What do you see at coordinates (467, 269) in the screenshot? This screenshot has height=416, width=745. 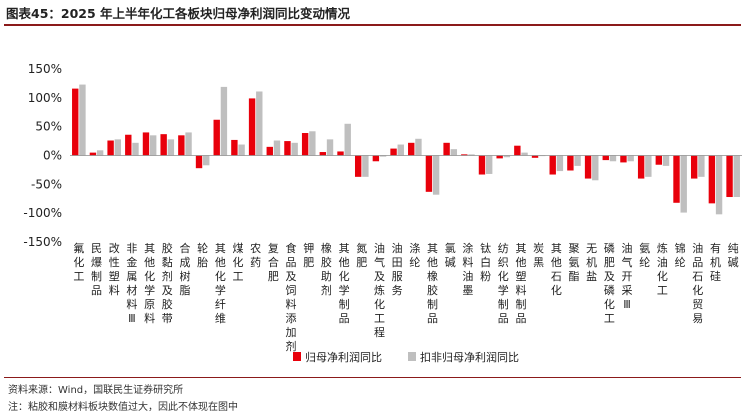 I see `x-tick-label: 涂料油墨` at bounding box center [467, 269].